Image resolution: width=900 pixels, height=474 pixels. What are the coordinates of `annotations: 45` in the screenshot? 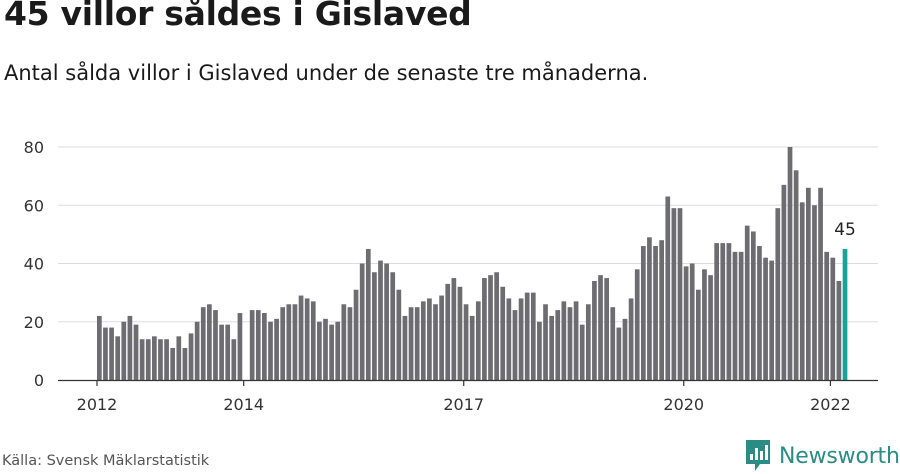 It's located at (845, 230).